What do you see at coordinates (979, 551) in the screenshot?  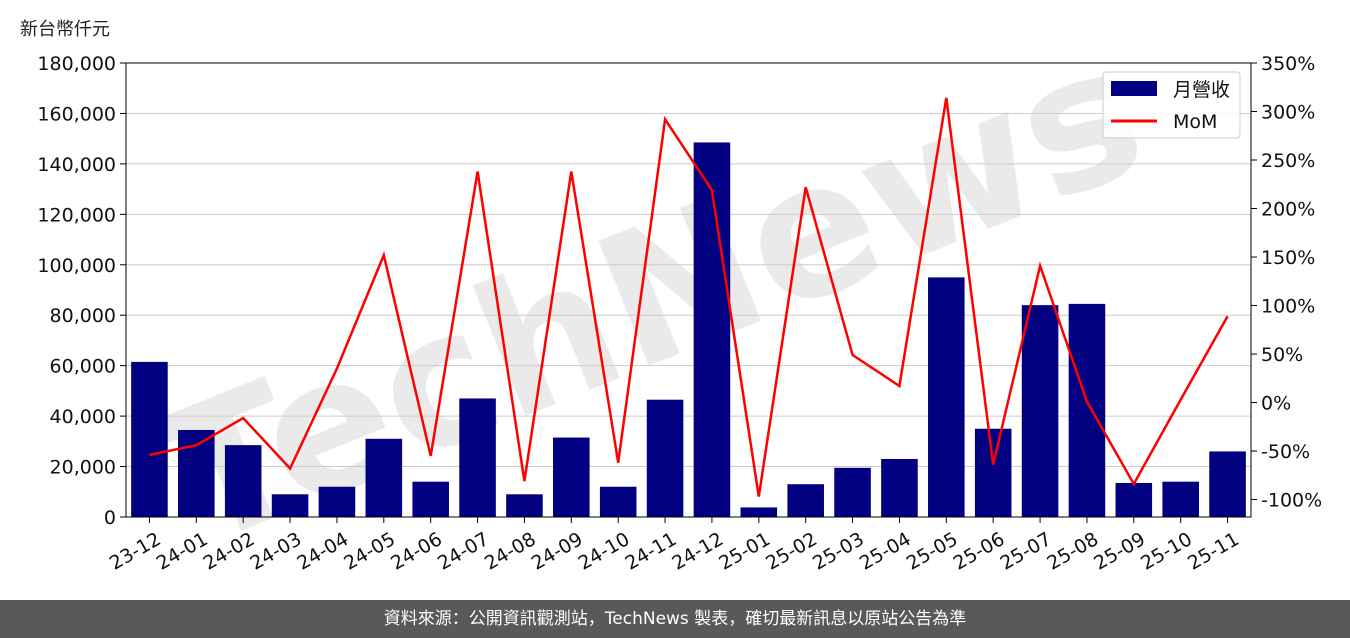 I see `x-tick-label: 25-06` at bounding box center [979, 551].